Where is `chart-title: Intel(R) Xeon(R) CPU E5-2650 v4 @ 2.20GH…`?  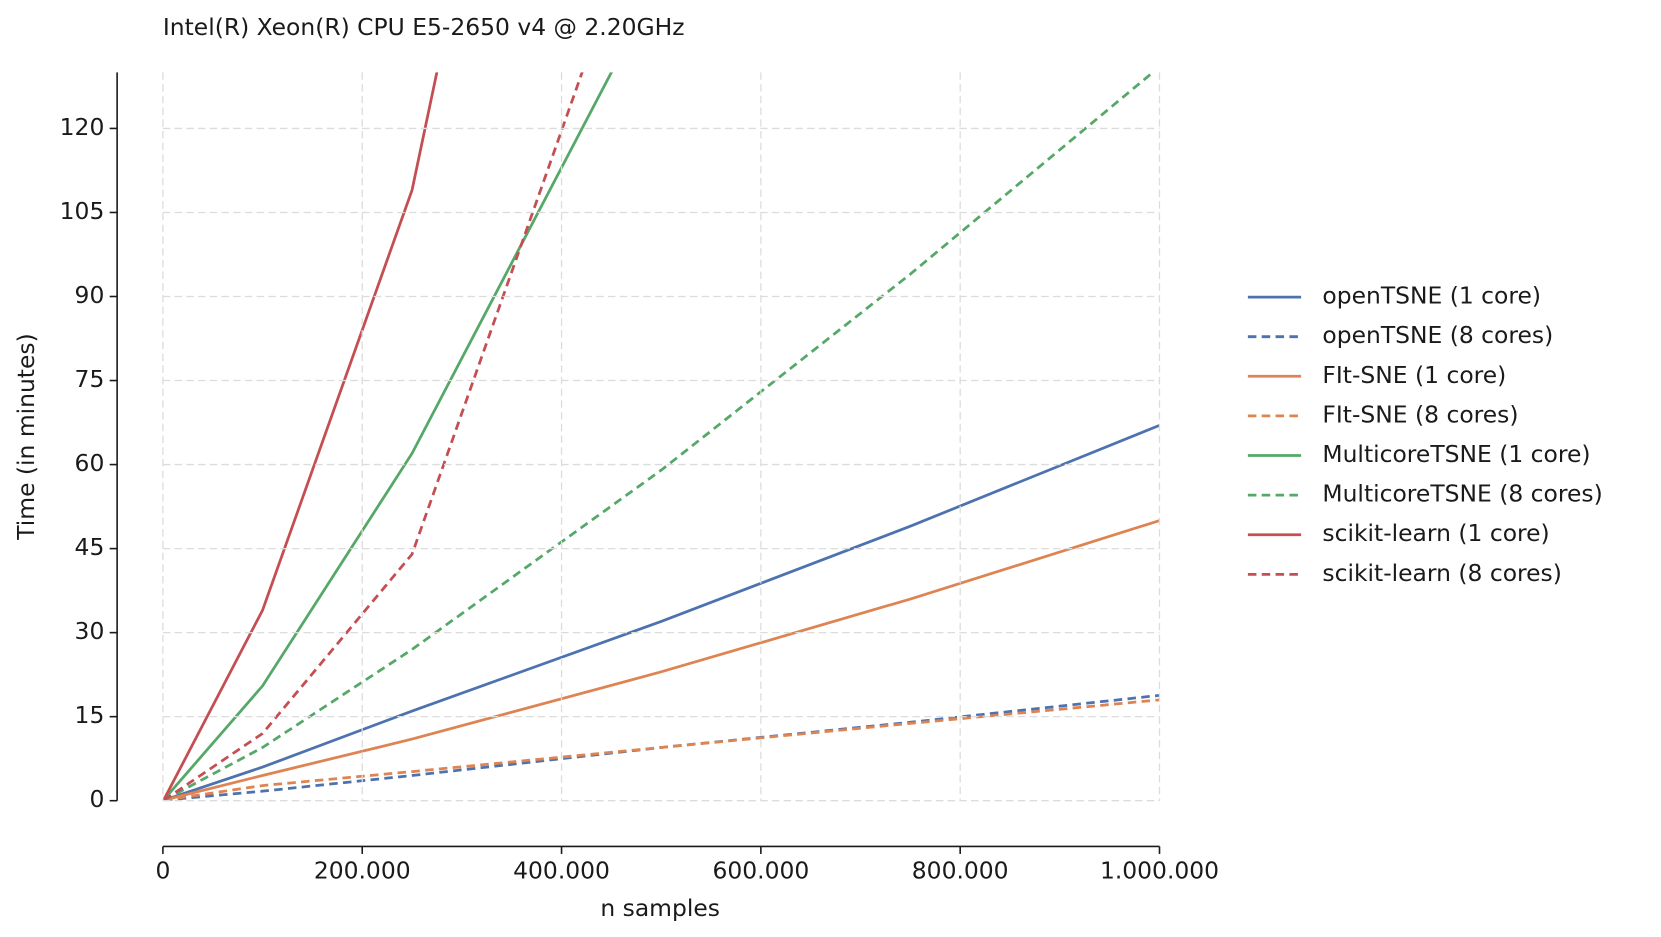 chart-title: Intel(R) Xeon(R) CPU E5-2650 v4 @ 2.20GH… is located at coordinates (424, 27).